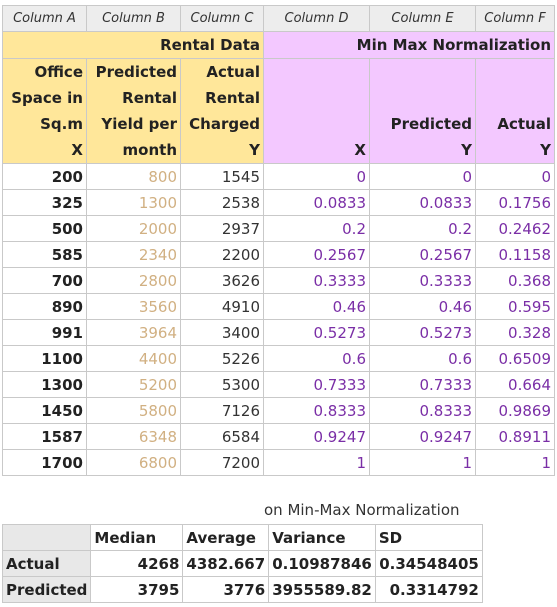 This screenshot has width=557, height=607. Describe the element at coordinates (222, 410) in the screenshot. I see `data-cell: 7126` at that location.